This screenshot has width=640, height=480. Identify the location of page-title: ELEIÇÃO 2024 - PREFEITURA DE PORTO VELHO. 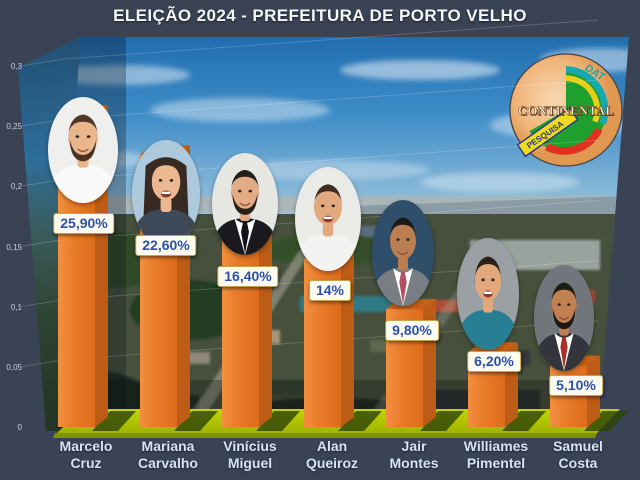
(320, 15).